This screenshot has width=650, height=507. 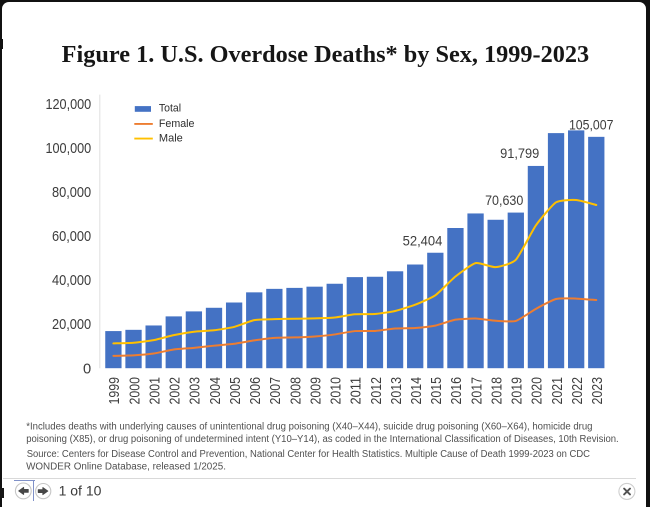 I want to click on svg-text: 2021, so click(x=558, y=391).